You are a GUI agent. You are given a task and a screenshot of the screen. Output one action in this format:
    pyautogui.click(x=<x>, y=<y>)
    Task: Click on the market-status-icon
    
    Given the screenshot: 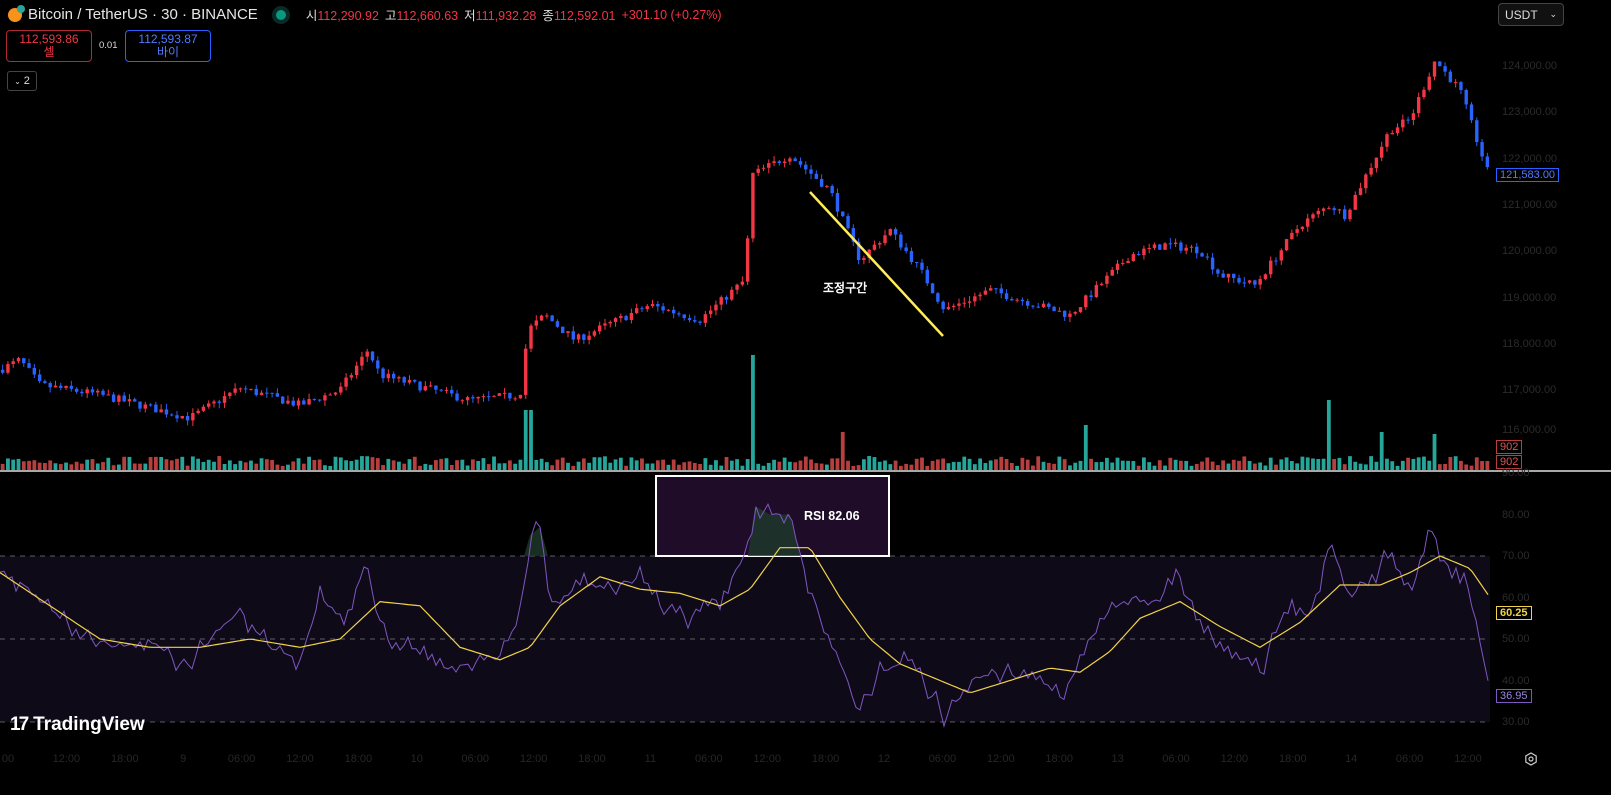 What is the action you would take?
    pyautogui.click(x=280, y=14)
    